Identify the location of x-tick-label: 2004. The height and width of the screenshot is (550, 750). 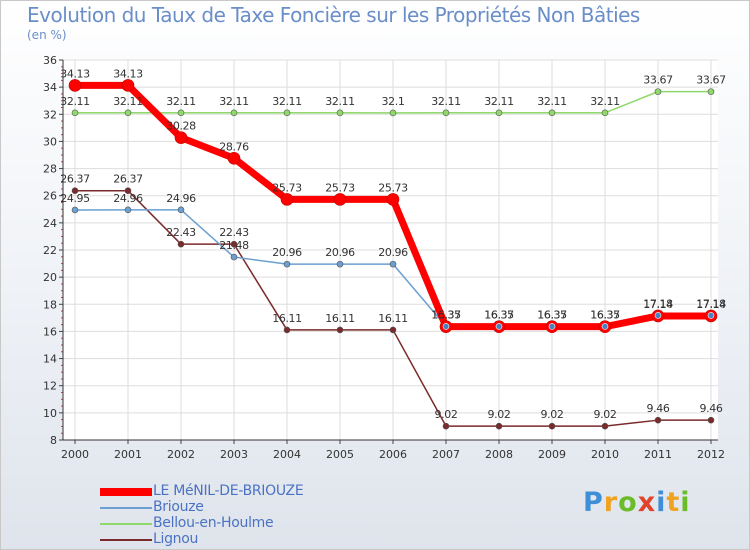
(287, 454).